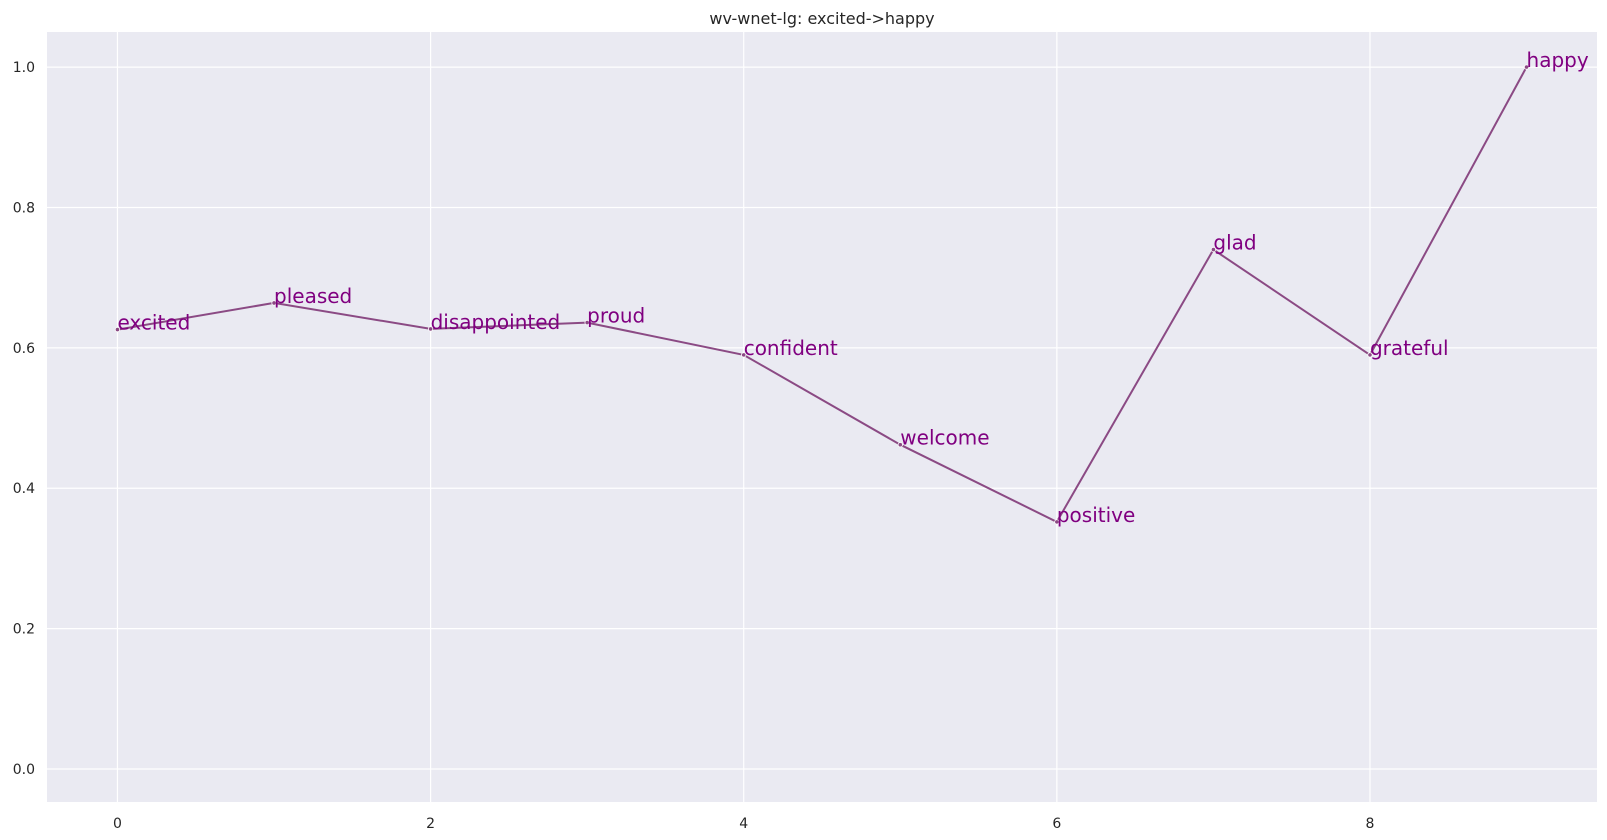  I want to click on word-label: pleased, so click(313, 296).